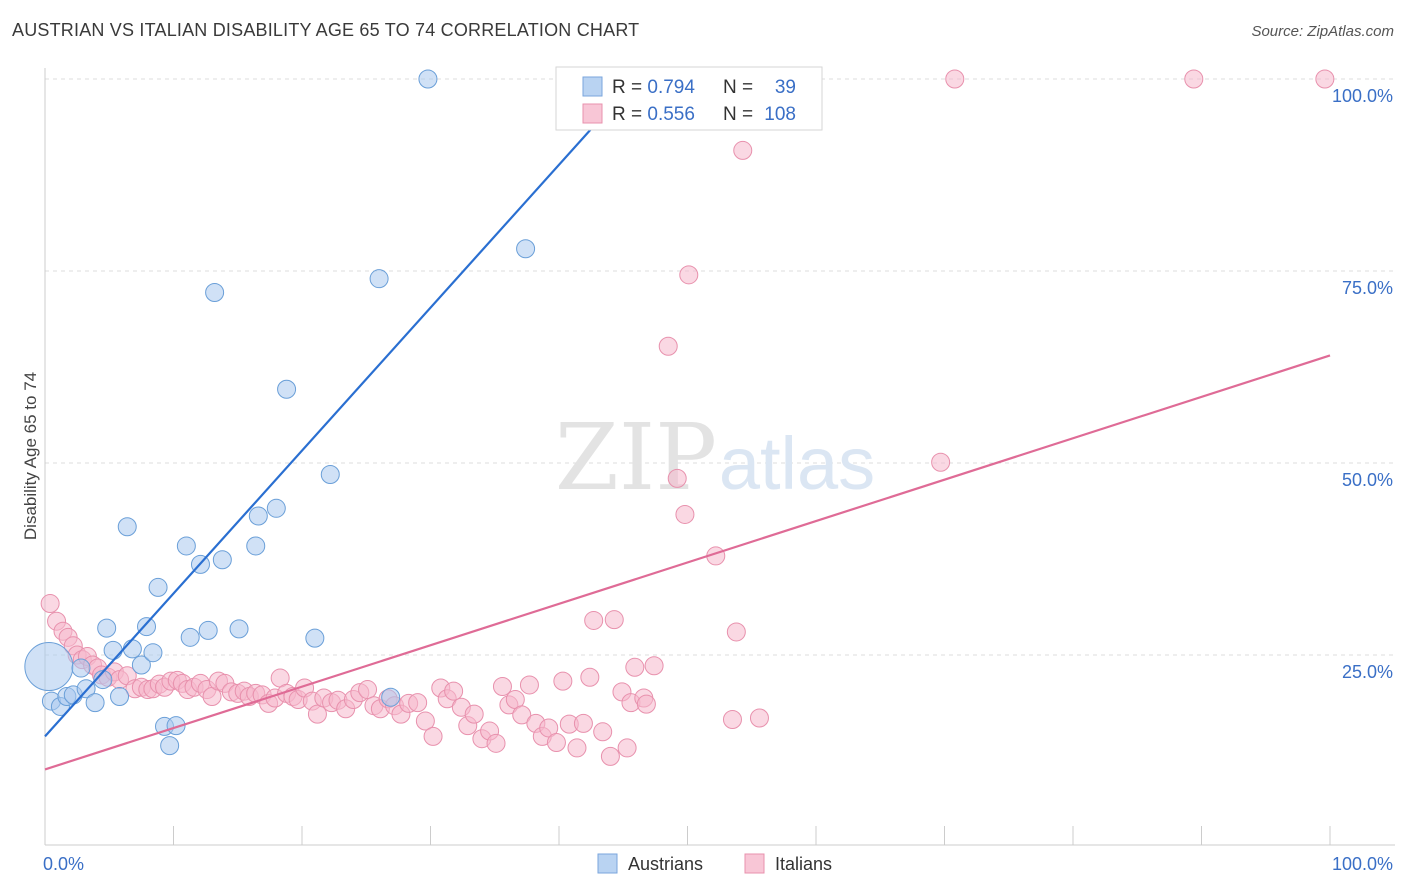 This screenshot has height=892, width=1406. I want to click on italians-n-value: 108, so click(780, 114).